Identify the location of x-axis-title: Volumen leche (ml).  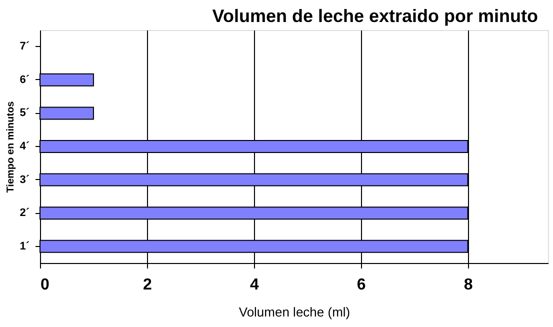
(294, 312).